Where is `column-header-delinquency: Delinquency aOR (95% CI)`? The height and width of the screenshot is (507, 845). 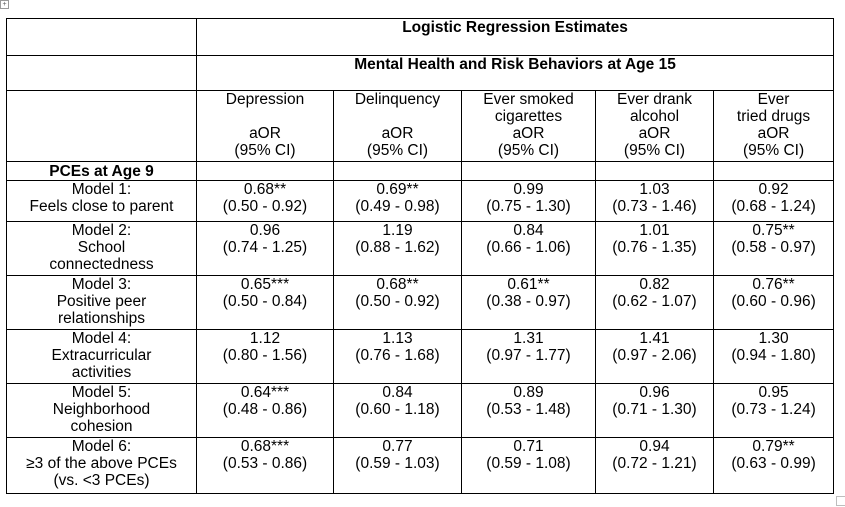
column-header-delinquency: Delinquency aOR (95% CI) is located at coordinates (397, 126).